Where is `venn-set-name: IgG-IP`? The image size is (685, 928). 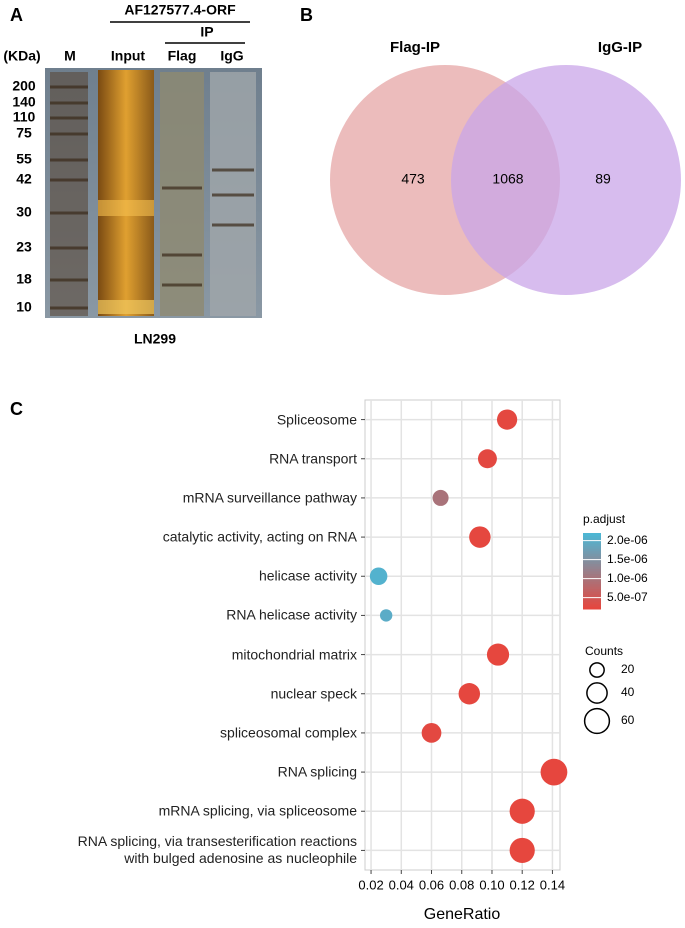
venn-set-name: IgG-IP is located at coordinates (620, 47).